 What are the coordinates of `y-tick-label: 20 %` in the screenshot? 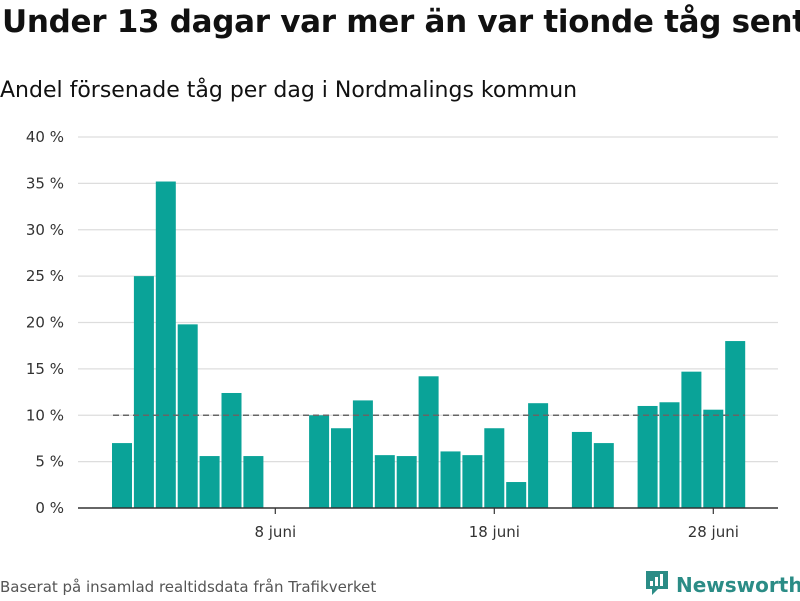 It's located at (45, 323).